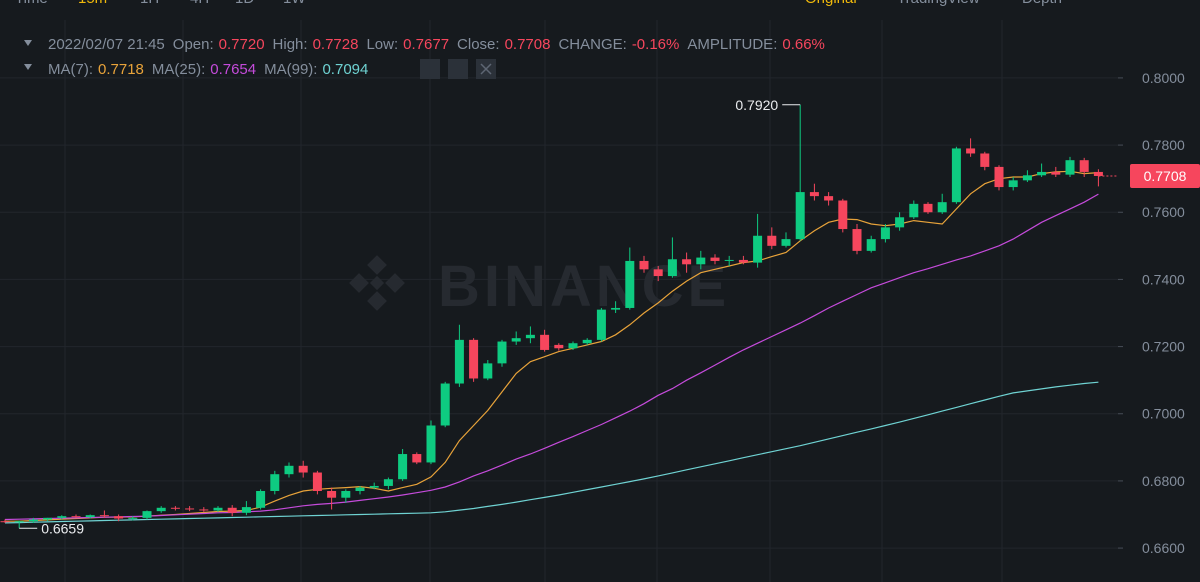  Describe the element at coordinates (290, 69) in the screenshot. I see `ma-name: MA(99):` at that location.